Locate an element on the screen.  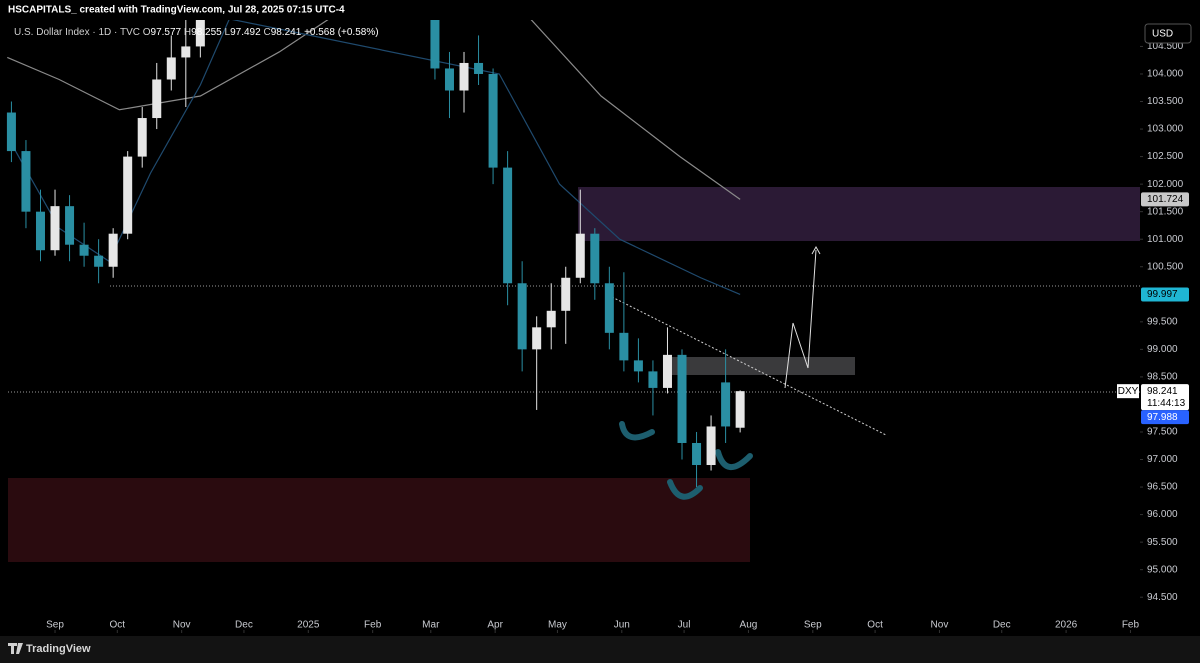
price-label: 98.241 is located at coordinates (1162, 391).